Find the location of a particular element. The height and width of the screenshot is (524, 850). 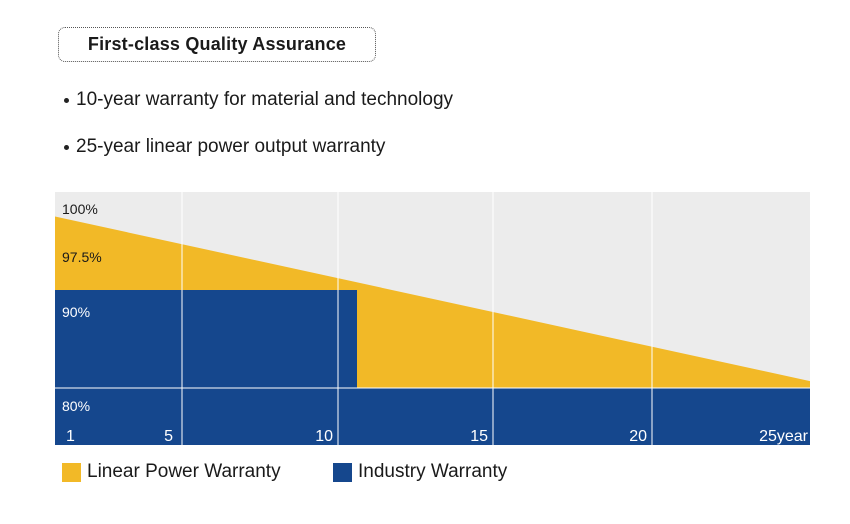

page-title: First-class Quality Assurance is located at coordinates (217, 44).